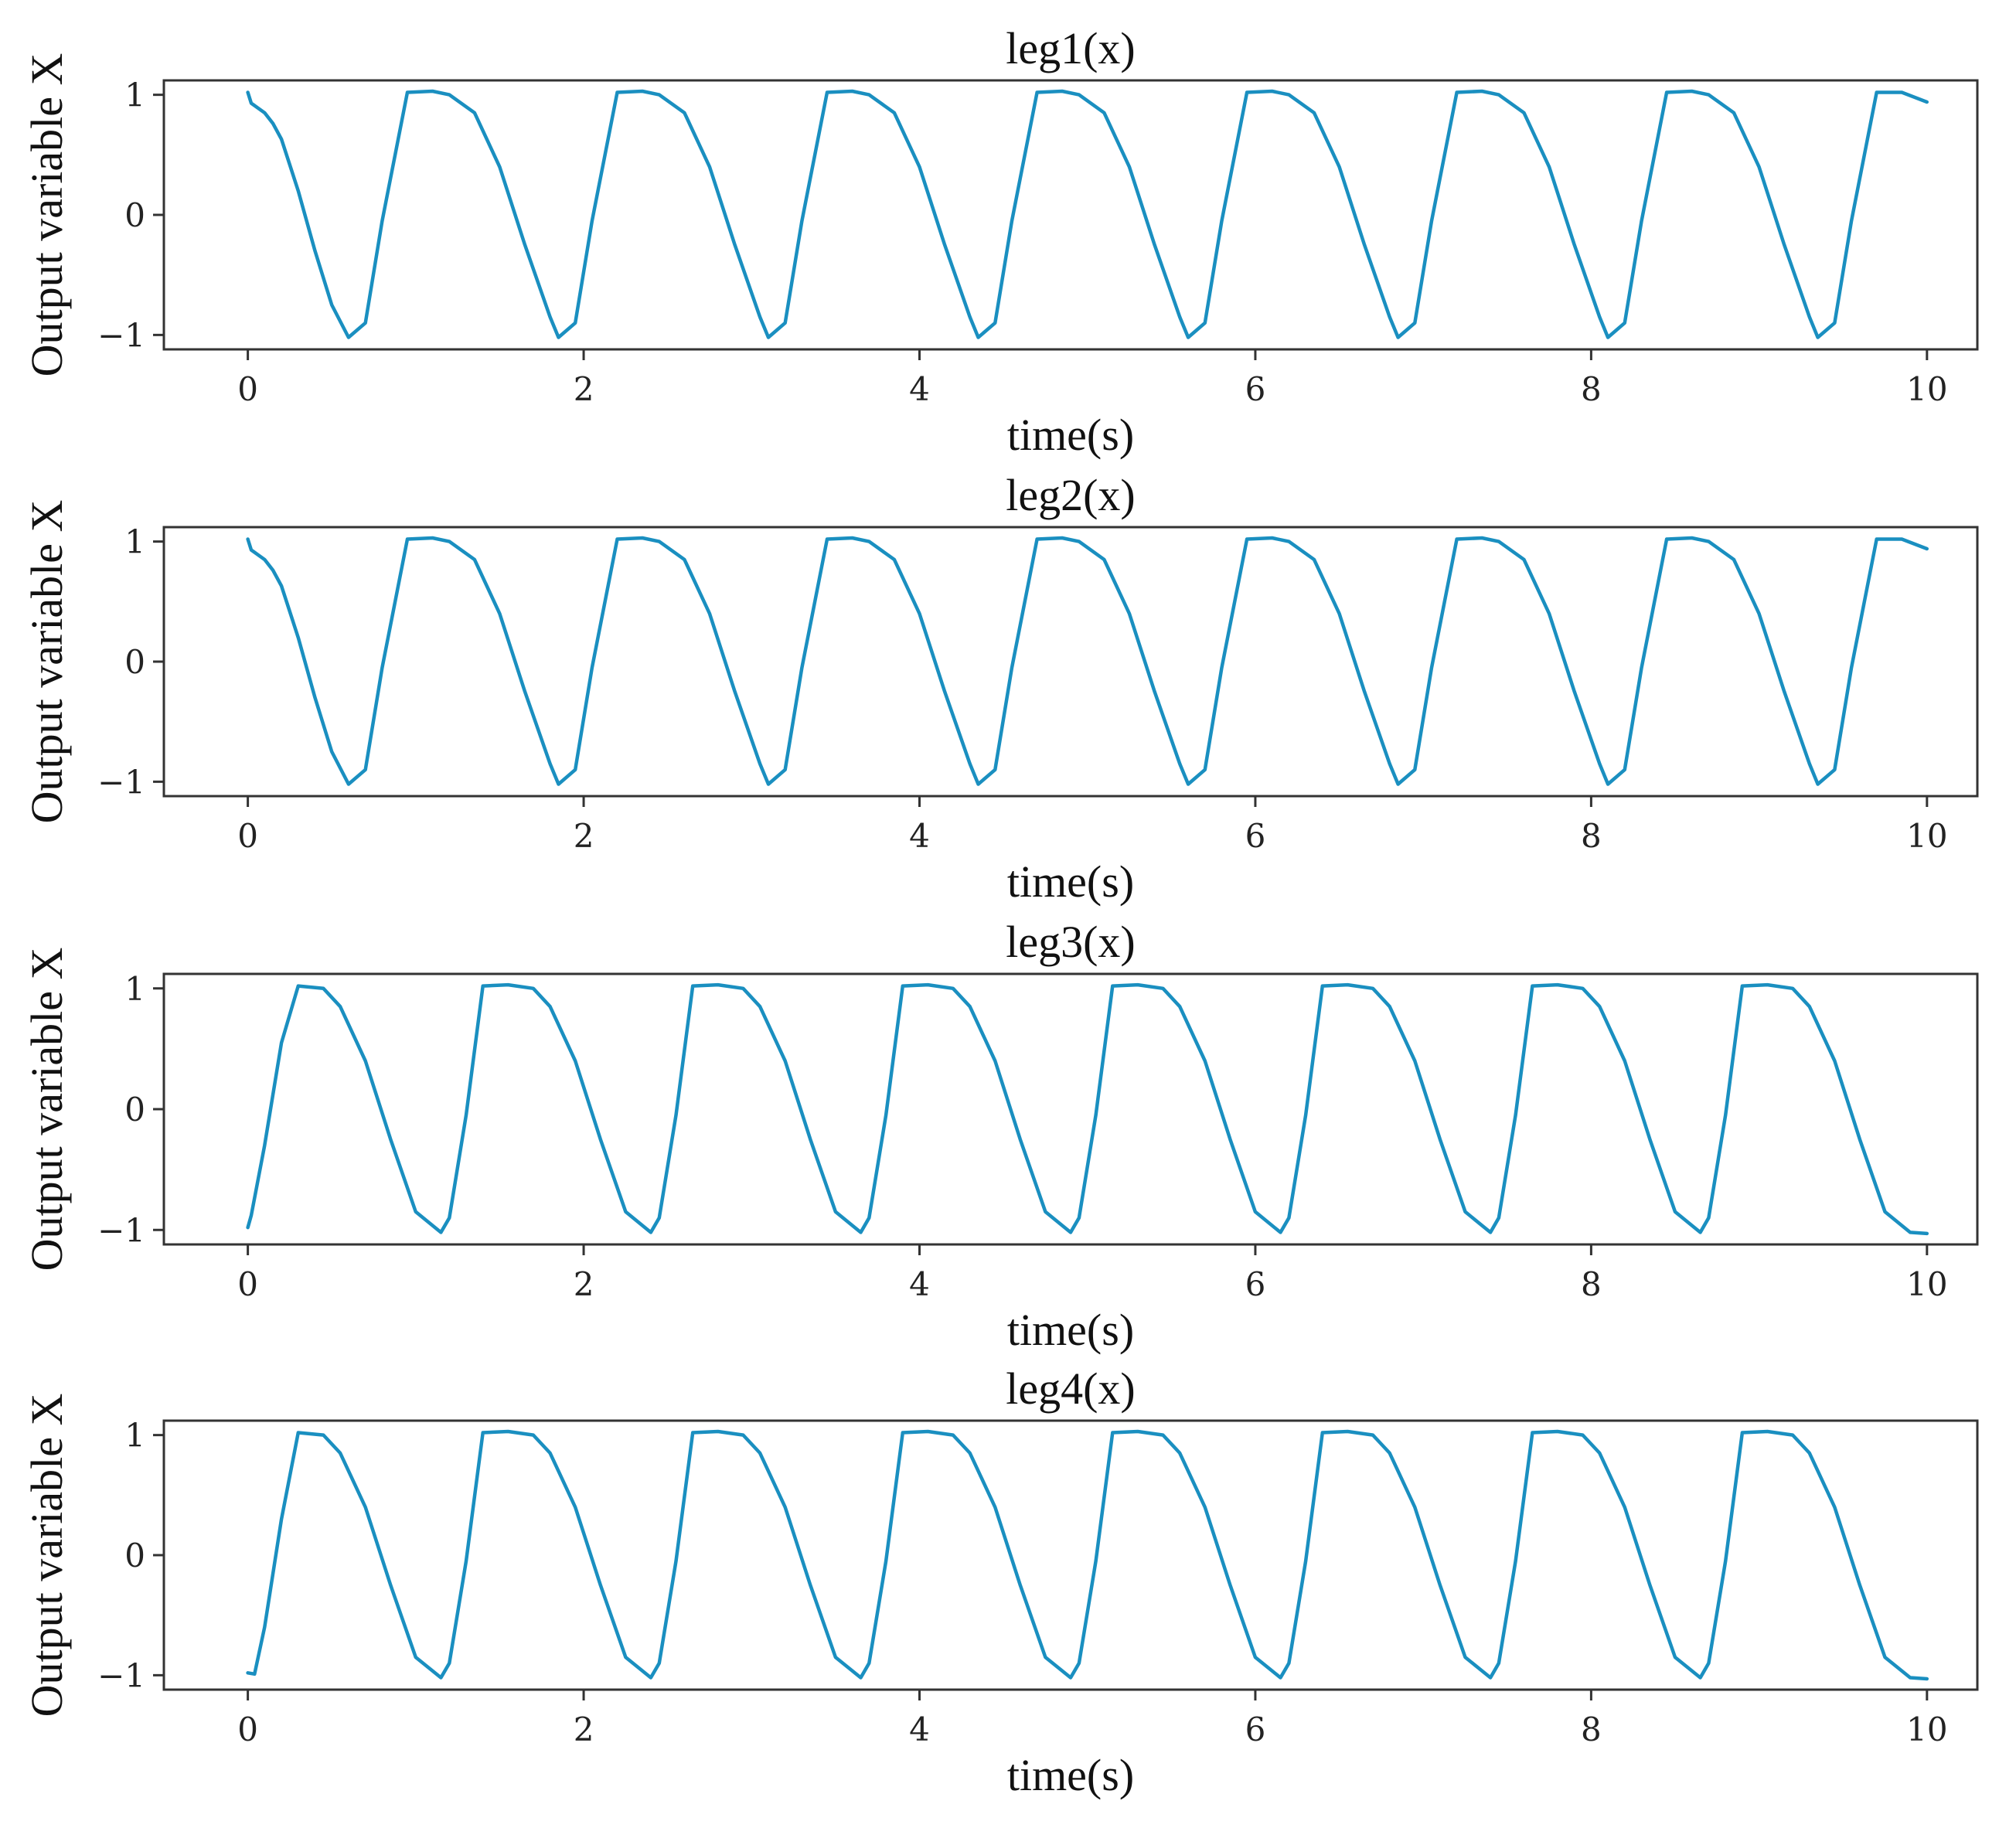 The height and width of the screenshot is (1828, 2016). Describe the element at coordinates (1071, 495) in the screenshot. I see `subplot-title: leg2(x)` at that location.